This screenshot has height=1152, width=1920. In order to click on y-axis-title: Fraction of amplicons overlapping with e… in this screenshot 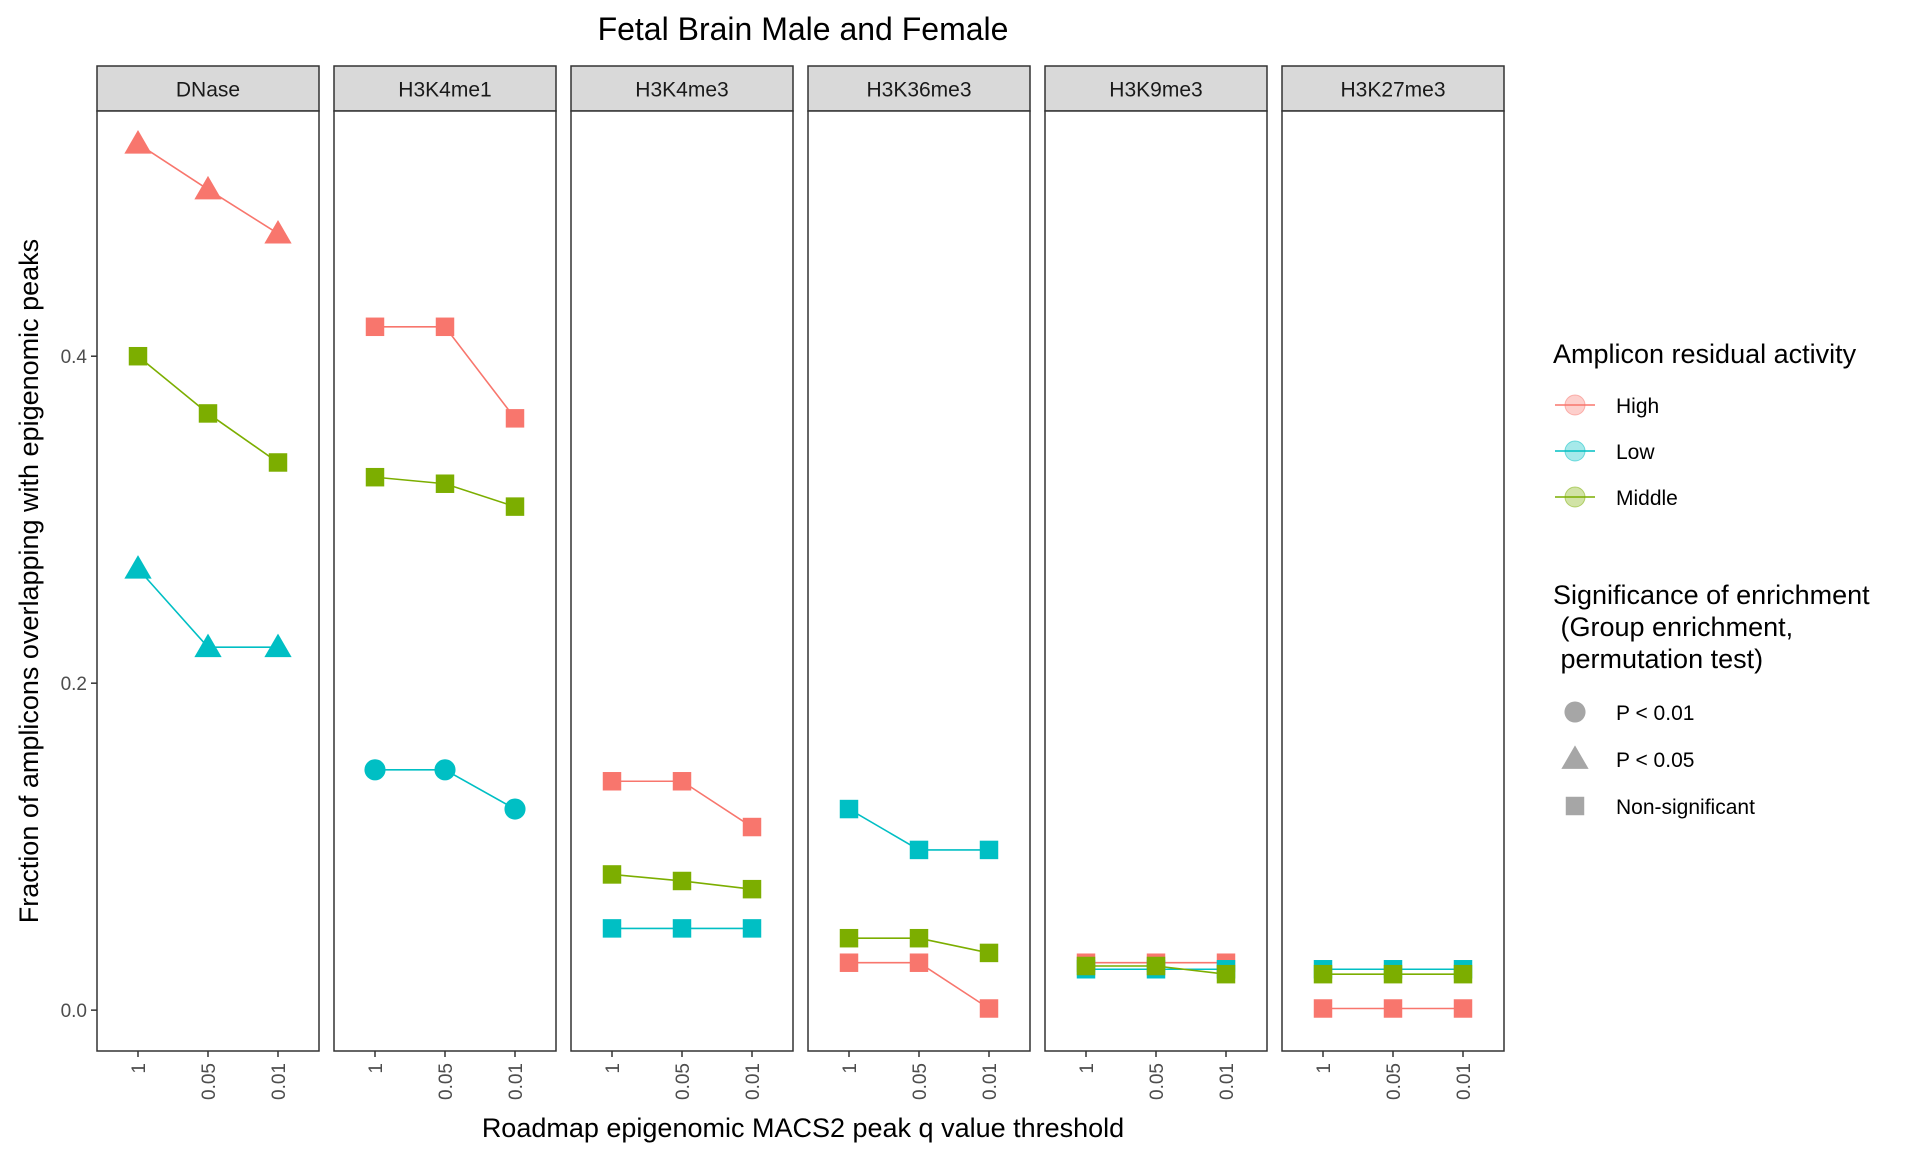, I will do `click(29, 581)`.